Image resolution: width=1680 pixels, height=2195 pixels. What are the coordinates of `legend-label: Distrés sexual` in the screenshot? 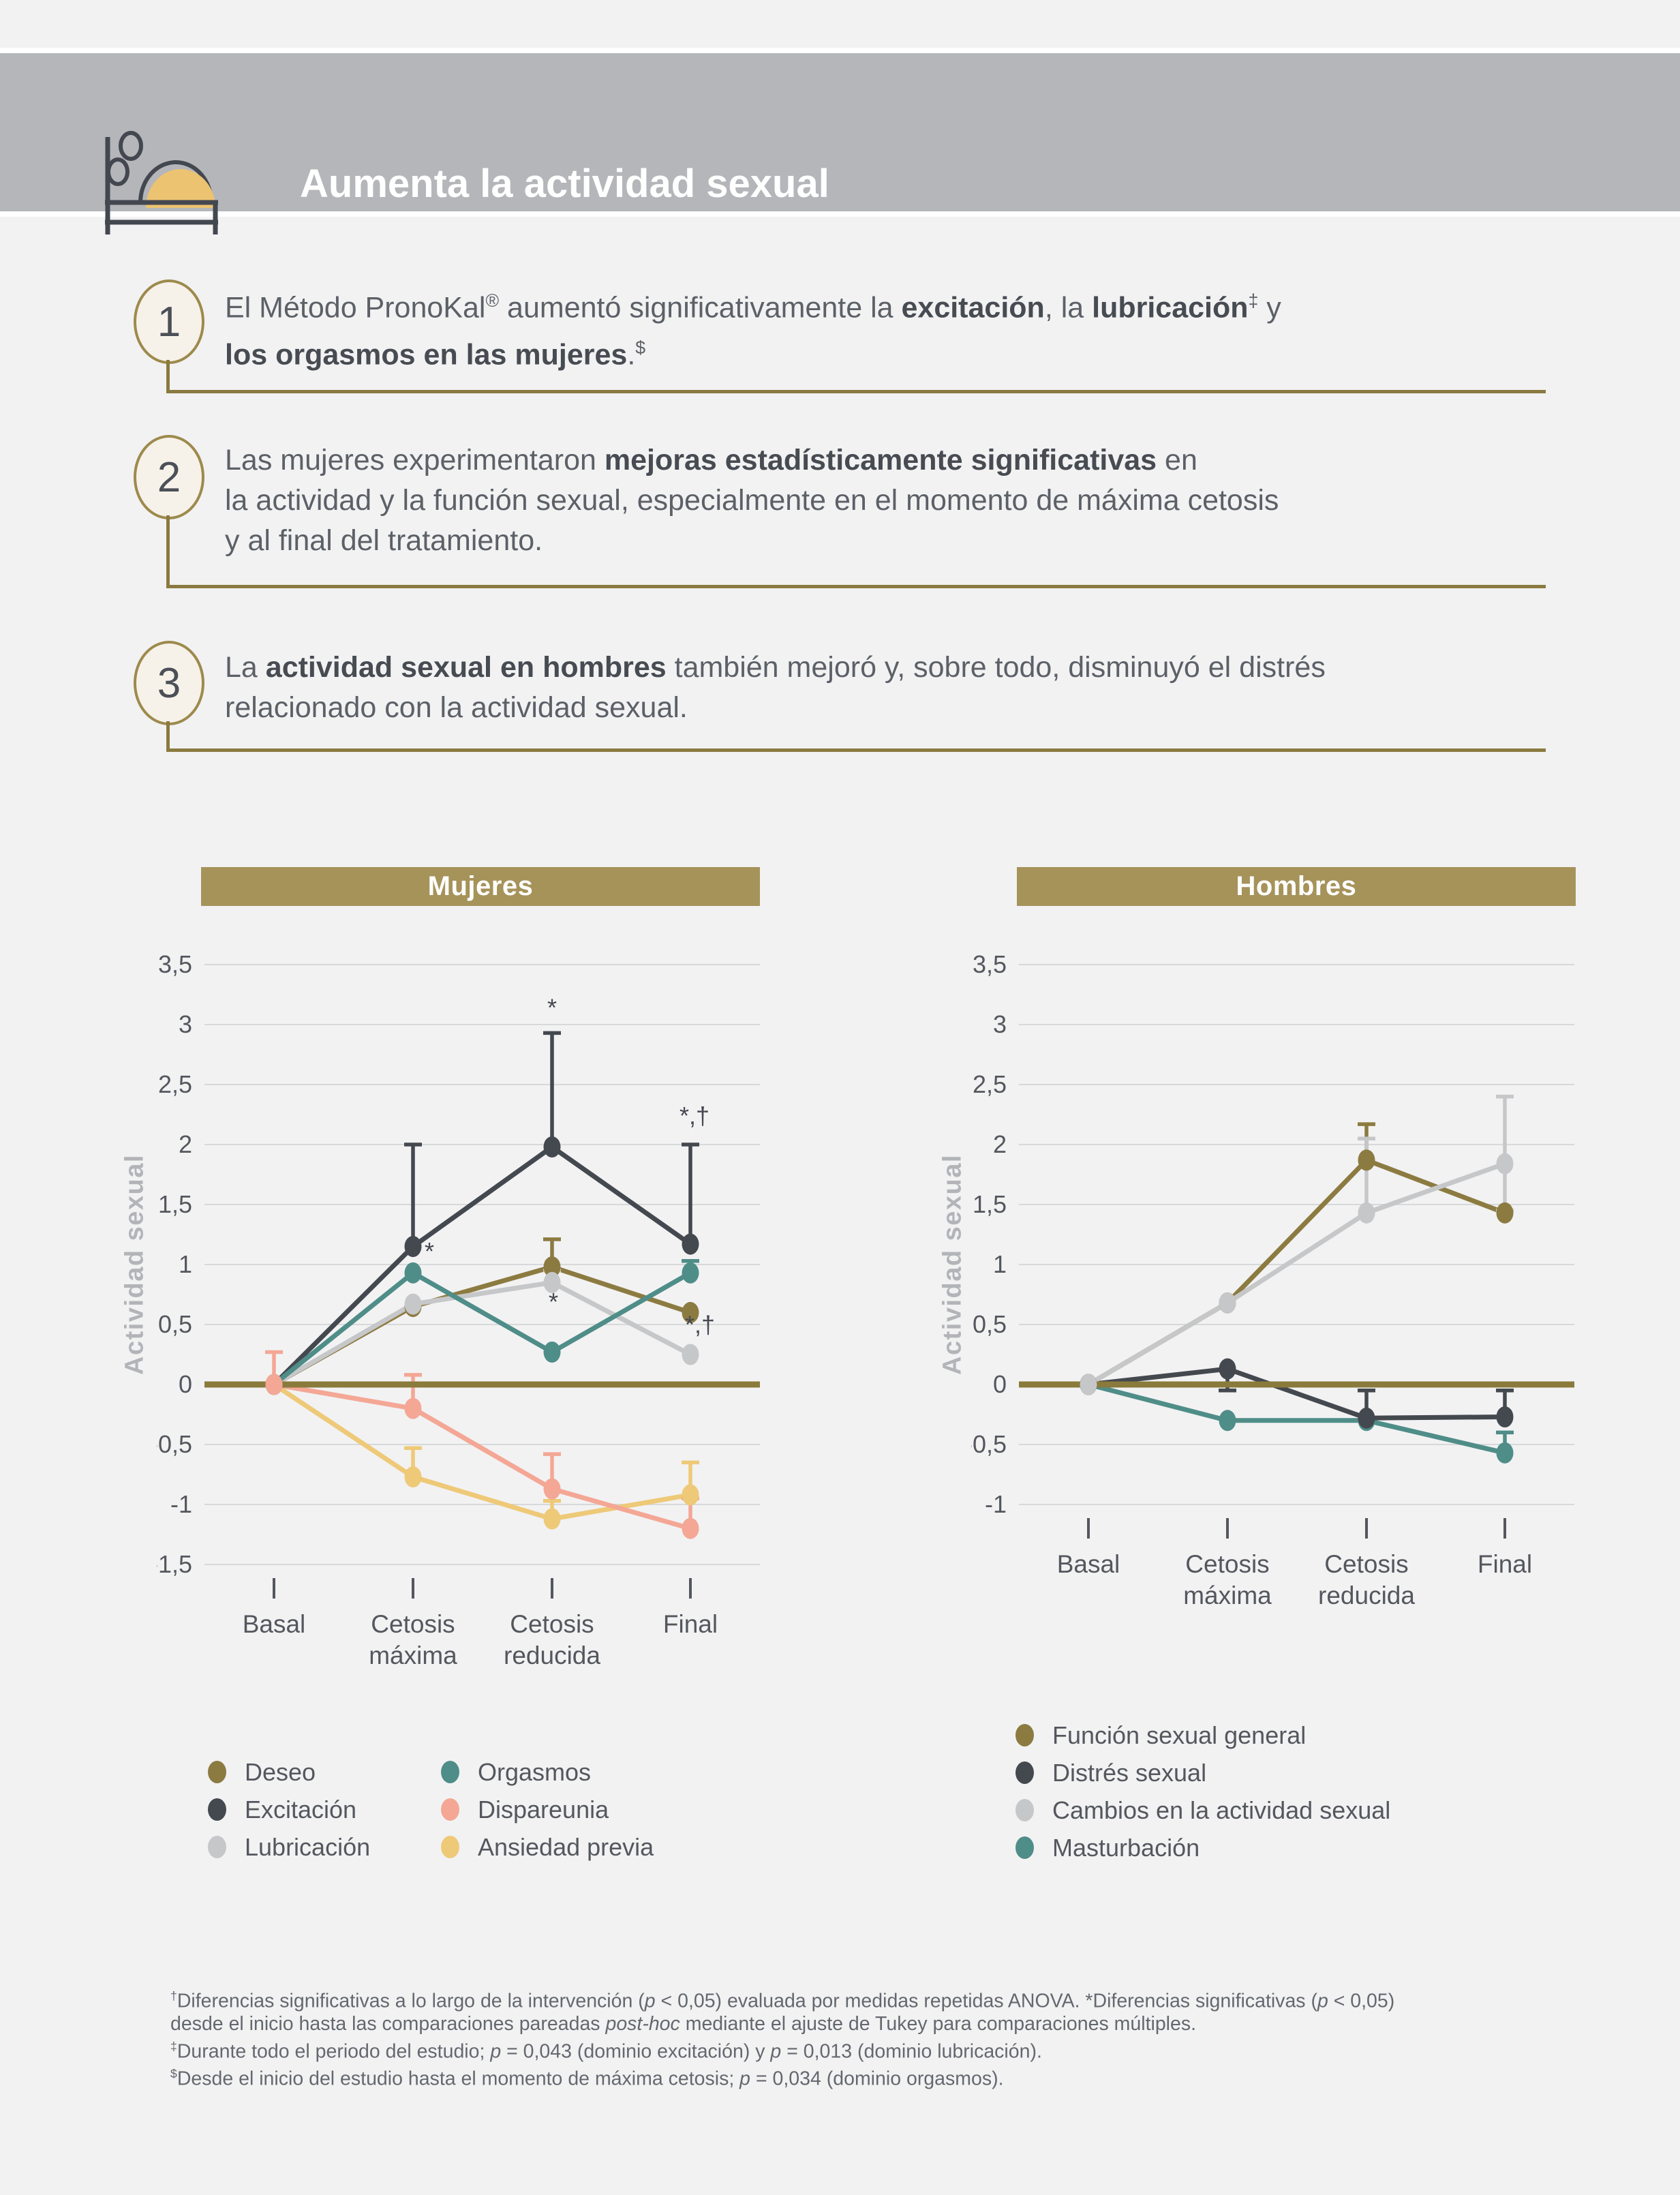 It's located at (1129, 1772).